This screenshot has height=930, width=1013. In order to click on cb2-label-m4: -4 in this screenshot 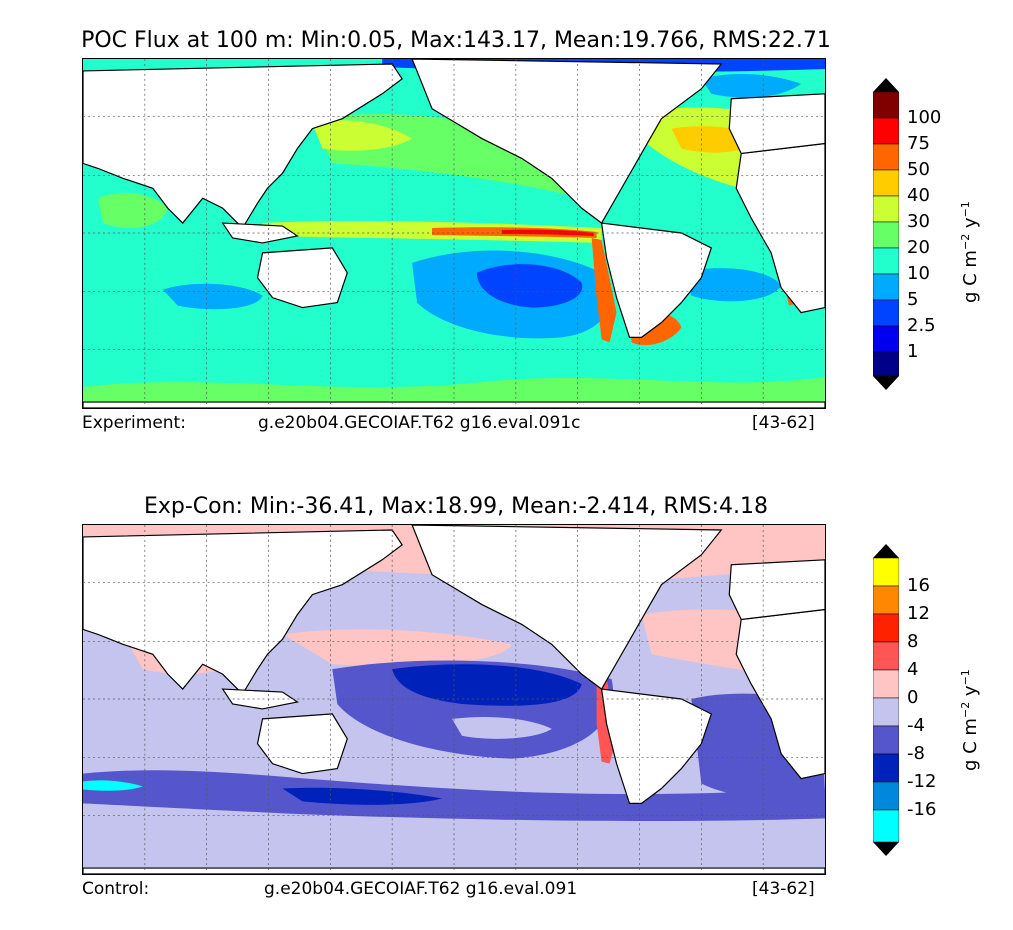, I will do `click(916, 725)`.